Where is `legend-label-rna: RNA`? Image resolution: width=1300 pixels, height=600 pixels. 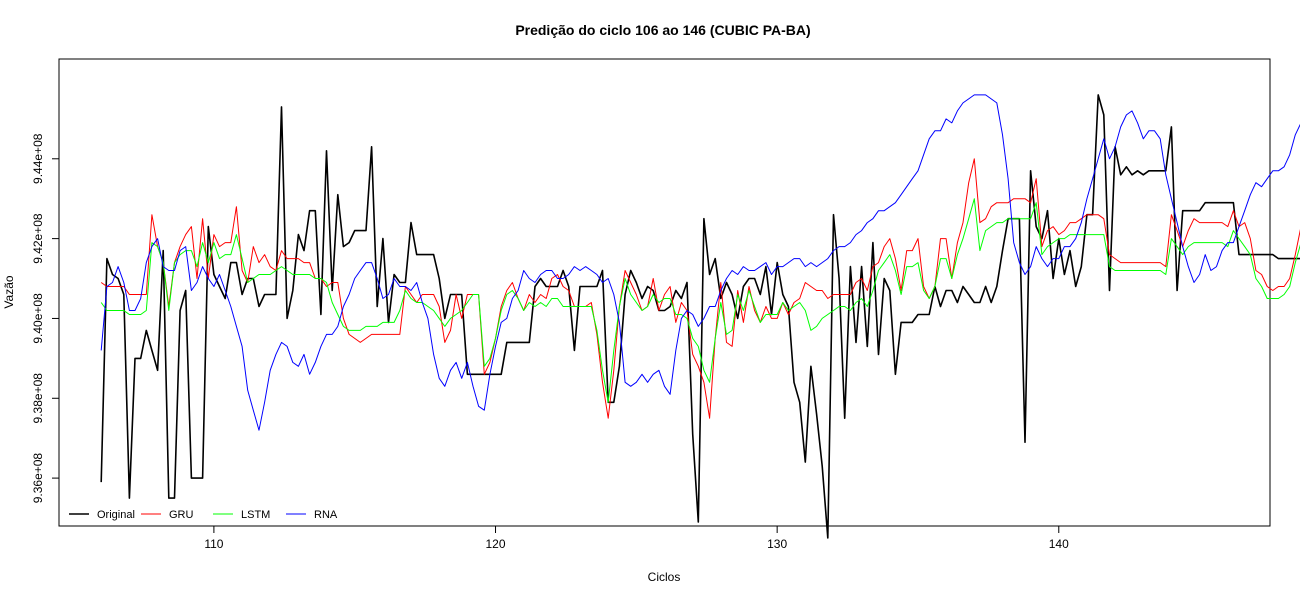
legend-label-rna: RNA is located at coordinates (326, 515).